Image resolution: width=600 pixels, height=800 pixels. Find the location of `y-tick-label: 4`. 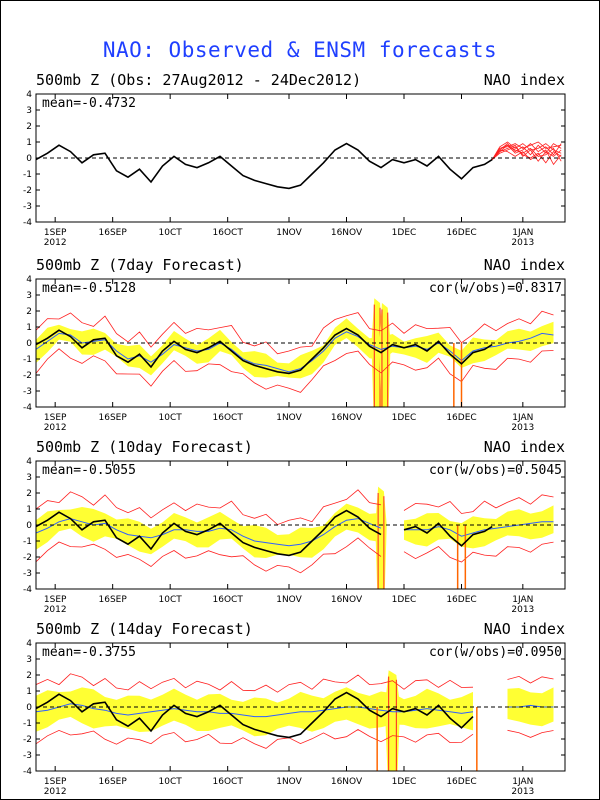

y-tick-label: 4 is located at coordinates (29, 462).